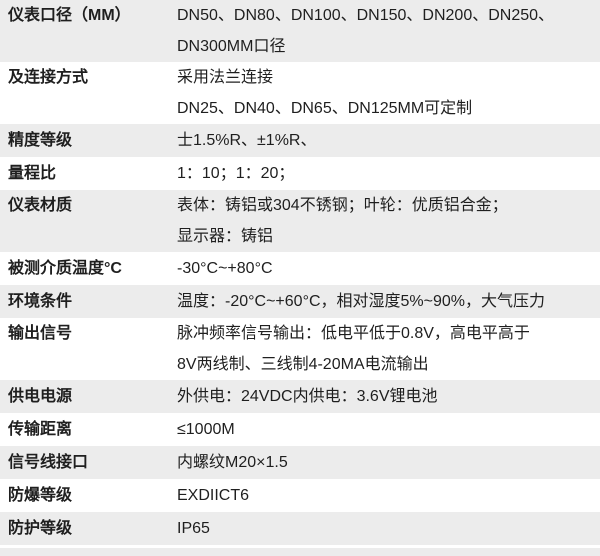  Describe the element at coordinates (307, 396) in the screenshot. I see `spec-value-line: 外供电：24VDC内供电：3.6V锂电池` at that location.